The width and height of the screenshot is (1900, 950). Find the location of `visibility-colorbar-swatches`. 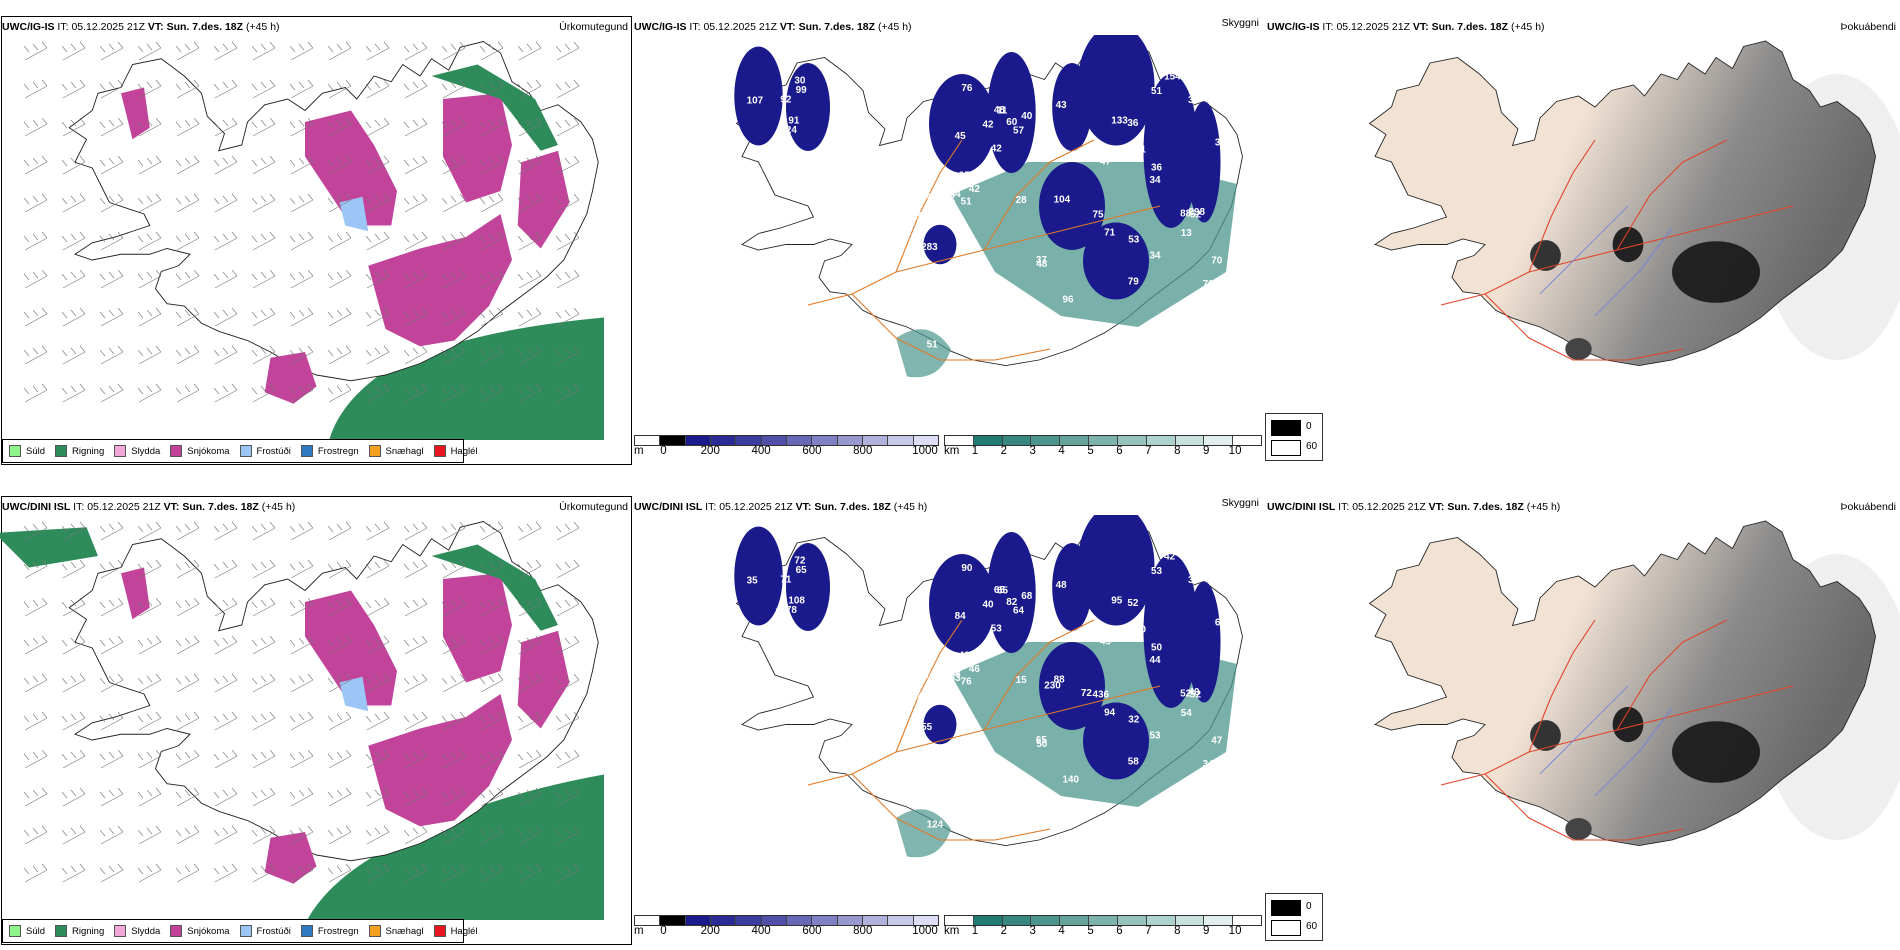

visibility-colorbar-swatches is located at coordinates (1103, 920).